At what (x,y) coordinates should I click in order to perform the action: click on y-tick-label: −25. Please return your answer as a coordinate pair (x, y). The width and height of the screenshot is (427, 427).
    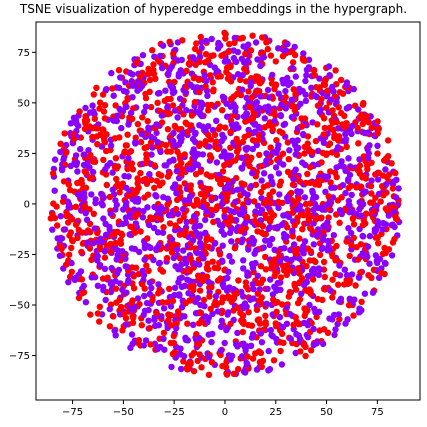
    Looking at the image, I should click on (19, 255).